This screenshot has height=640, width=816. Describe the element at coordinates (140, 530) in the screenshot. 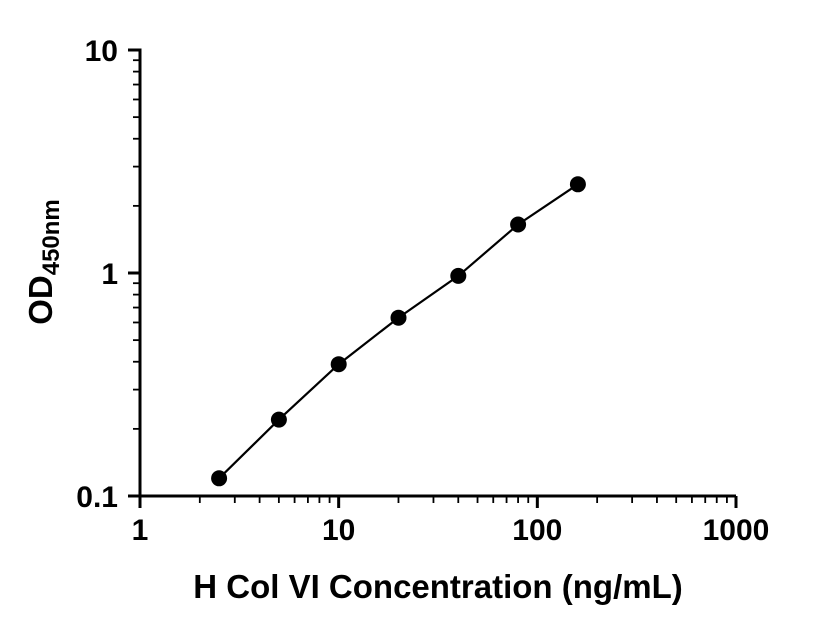

I see `x-tick-label: 1` at that location.